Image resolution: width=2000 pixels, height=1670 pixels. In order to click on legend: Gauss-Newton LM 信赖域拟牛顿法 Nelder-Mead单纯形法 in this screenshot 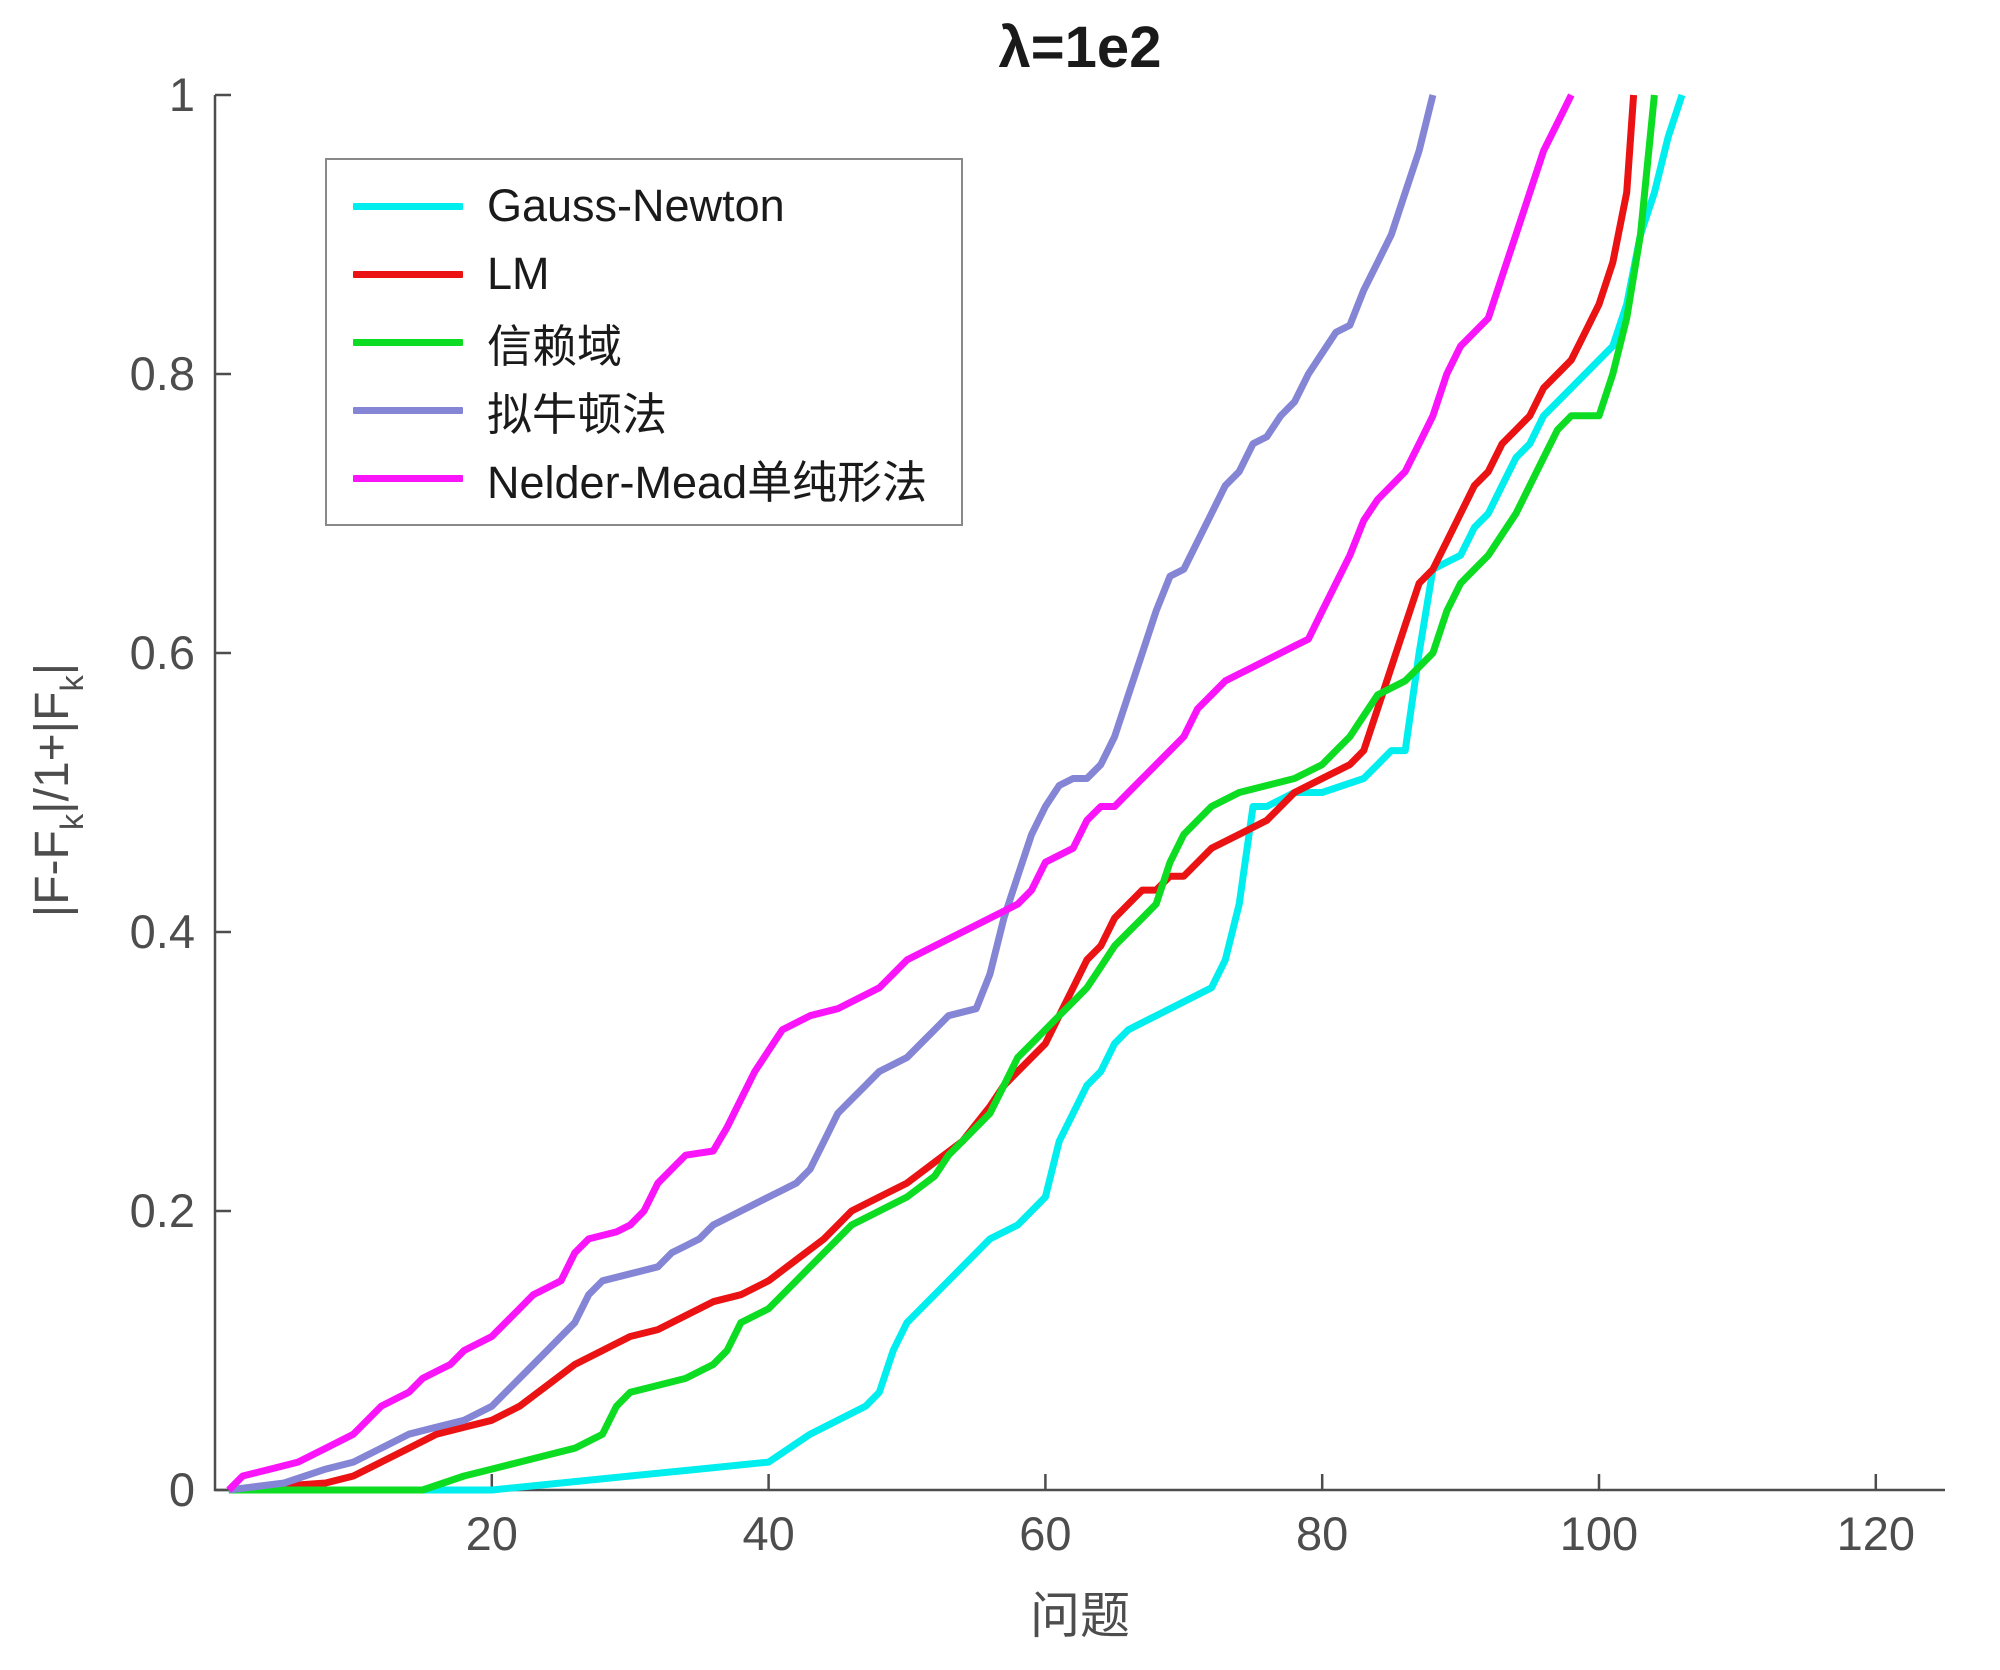, I will do `click(644, 342)`.